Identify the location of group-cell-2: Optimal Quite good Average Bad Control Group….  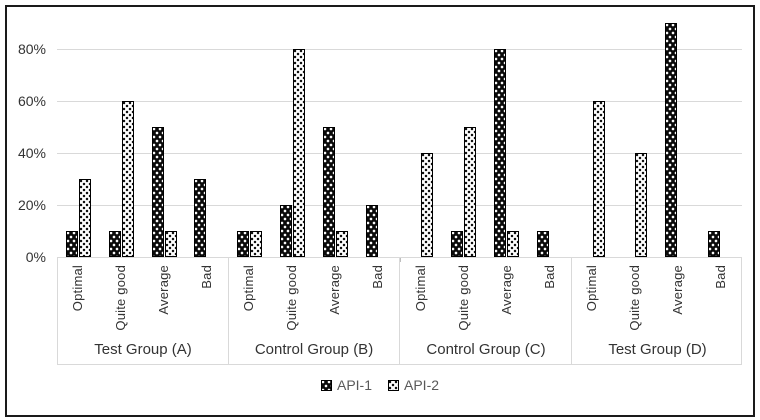
(486, 311).